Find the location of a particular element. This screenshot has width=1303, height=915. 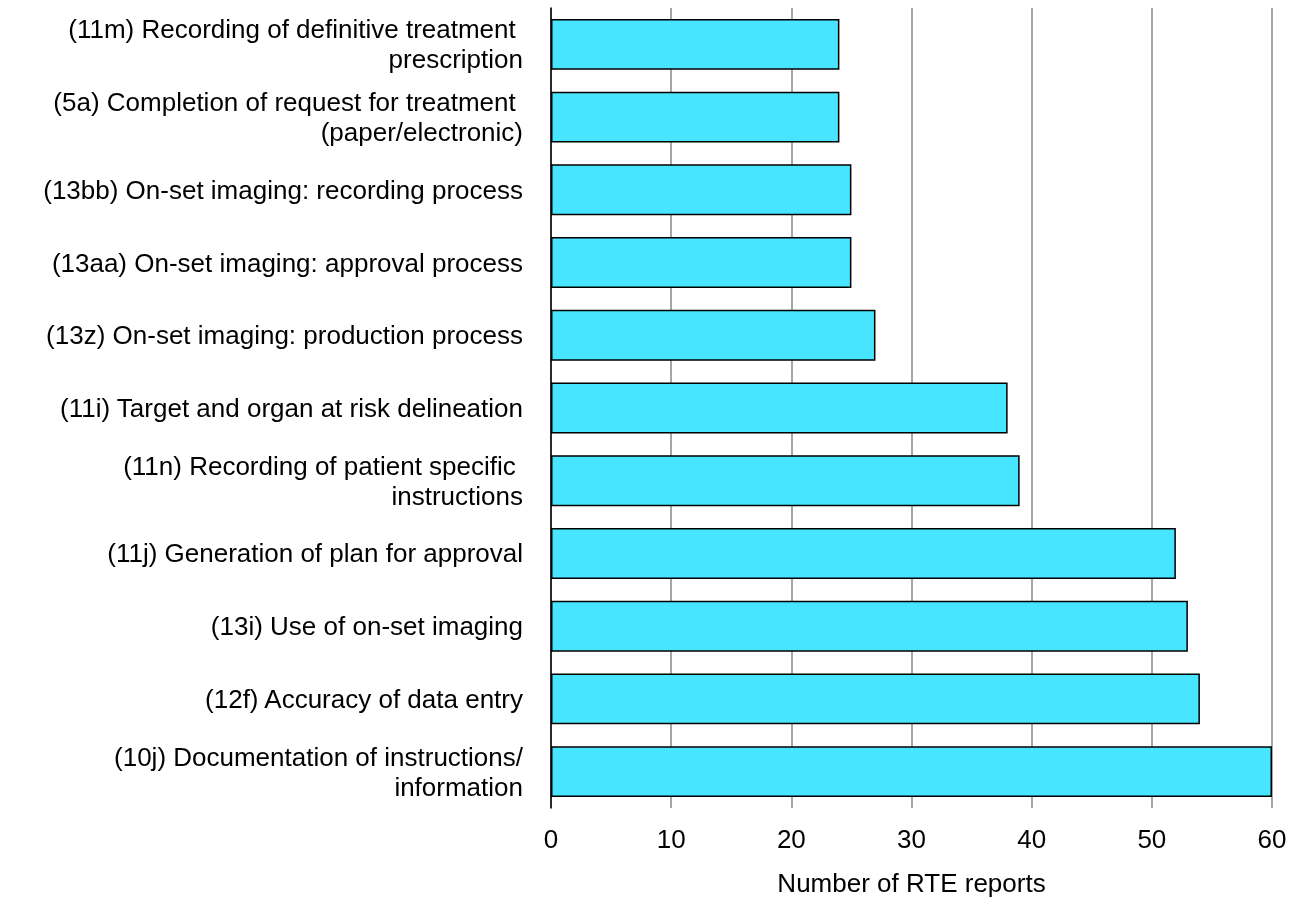

y-tick-label: (13aa) On-set imaging: approval process is located at coordinates (287, 262).